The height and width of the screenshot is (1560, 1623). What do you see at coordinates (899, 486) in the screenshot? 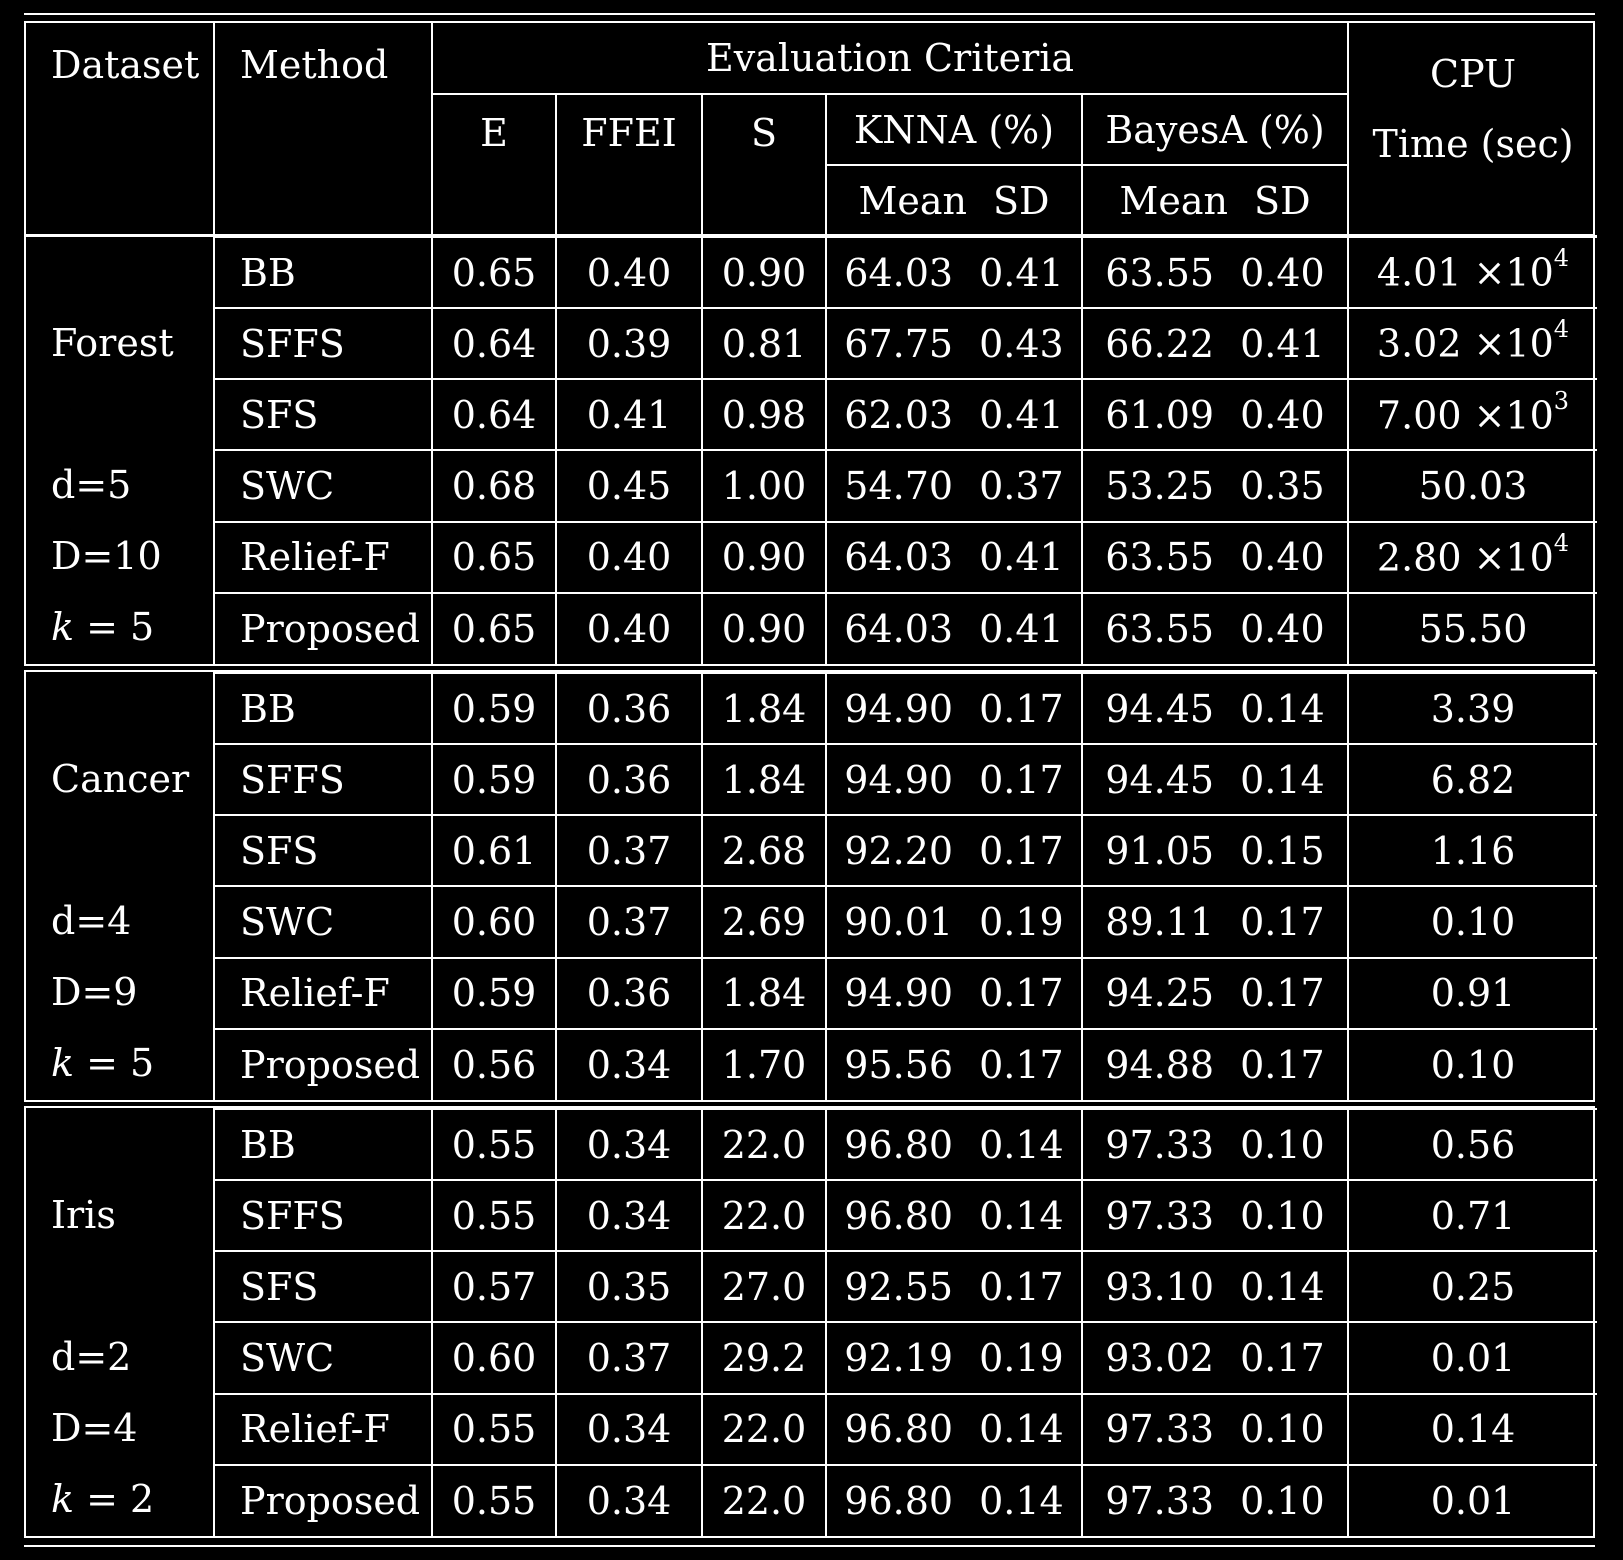
I see `knna-cell-mean: 54.70` at bounding box center [899, 486].